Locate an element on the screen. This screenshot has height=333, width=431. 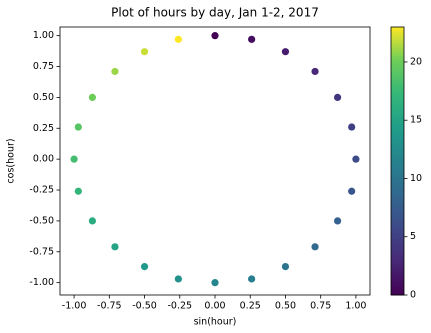
y-tick-label: 0.25 is located at coordinates (43, 128).